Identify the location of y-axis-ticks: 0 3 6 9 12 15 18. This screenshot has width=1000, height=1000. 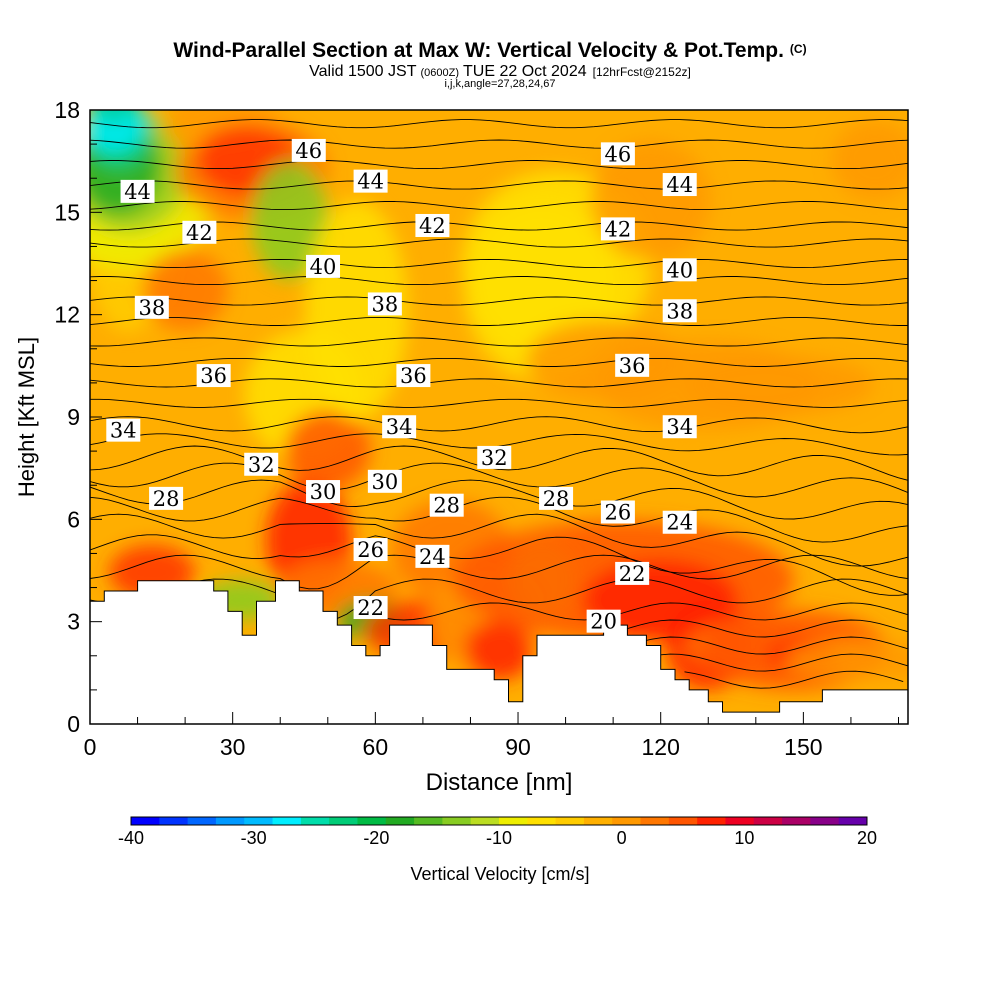
(78, 417).